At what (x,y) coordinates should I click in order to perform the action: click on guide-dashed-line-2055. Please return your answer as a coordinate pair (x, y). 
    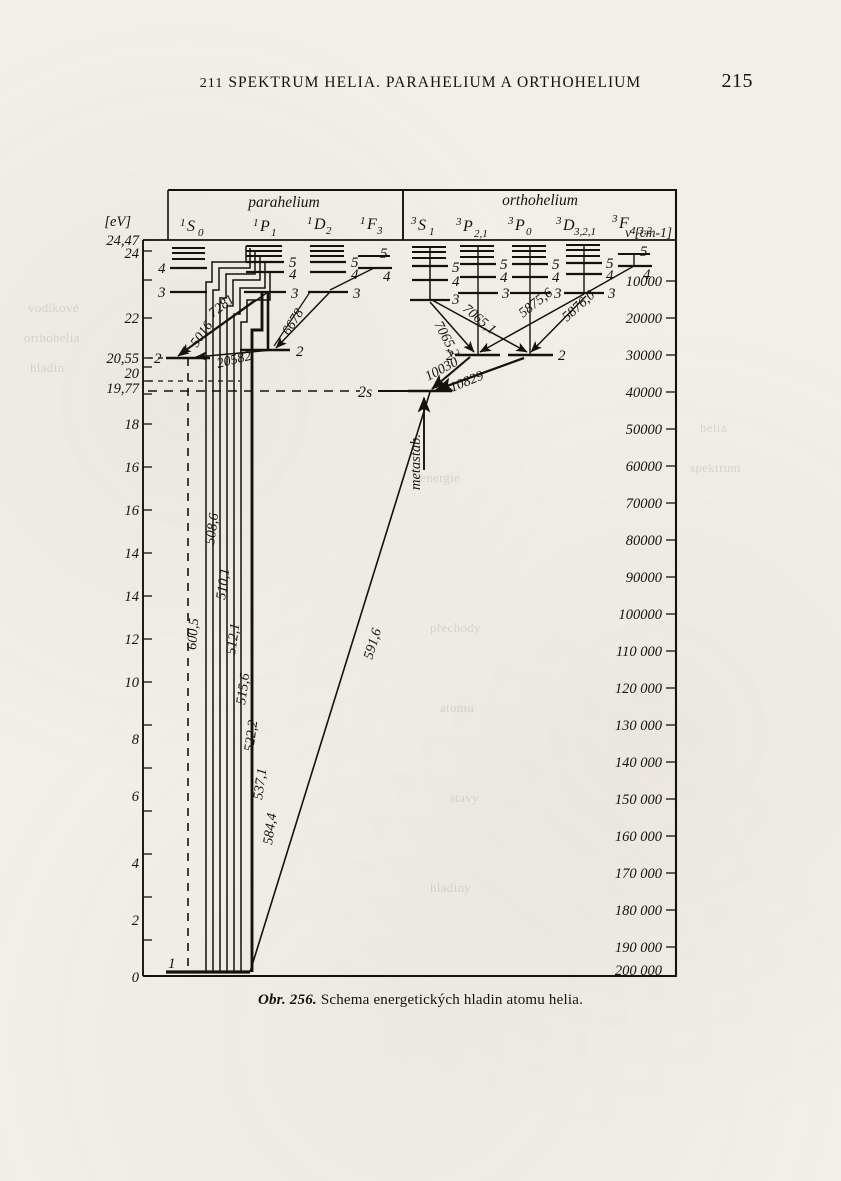
    Looking at the image, I should click on (194, 369).